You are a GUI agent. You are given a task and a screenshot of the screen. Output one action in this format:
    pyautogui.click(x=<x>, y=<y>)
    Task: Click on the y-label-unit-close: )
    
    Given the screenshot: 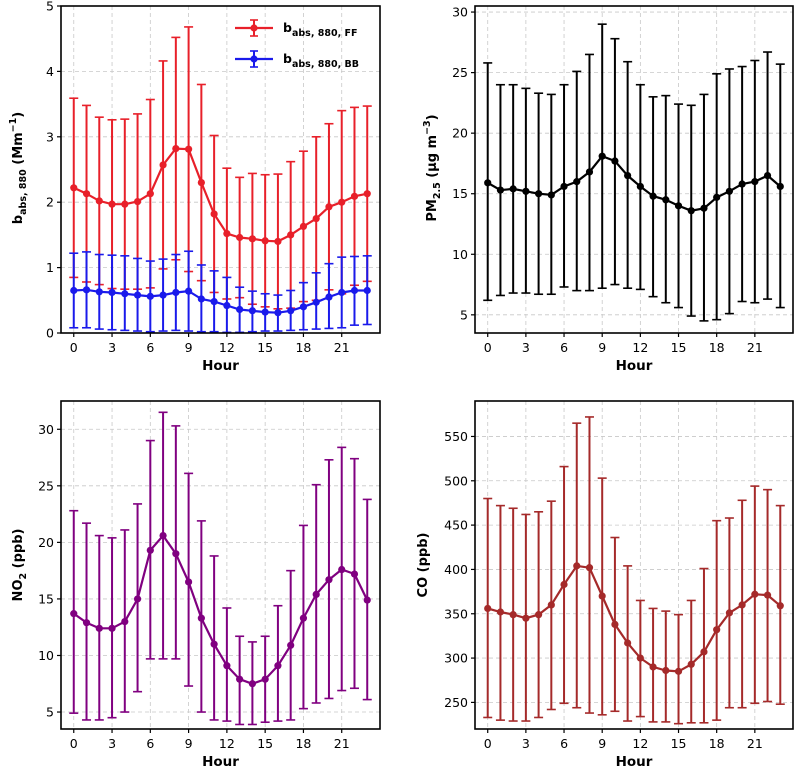 What is the action you would take?
    pyautogui.click(x=18, y=115)
    